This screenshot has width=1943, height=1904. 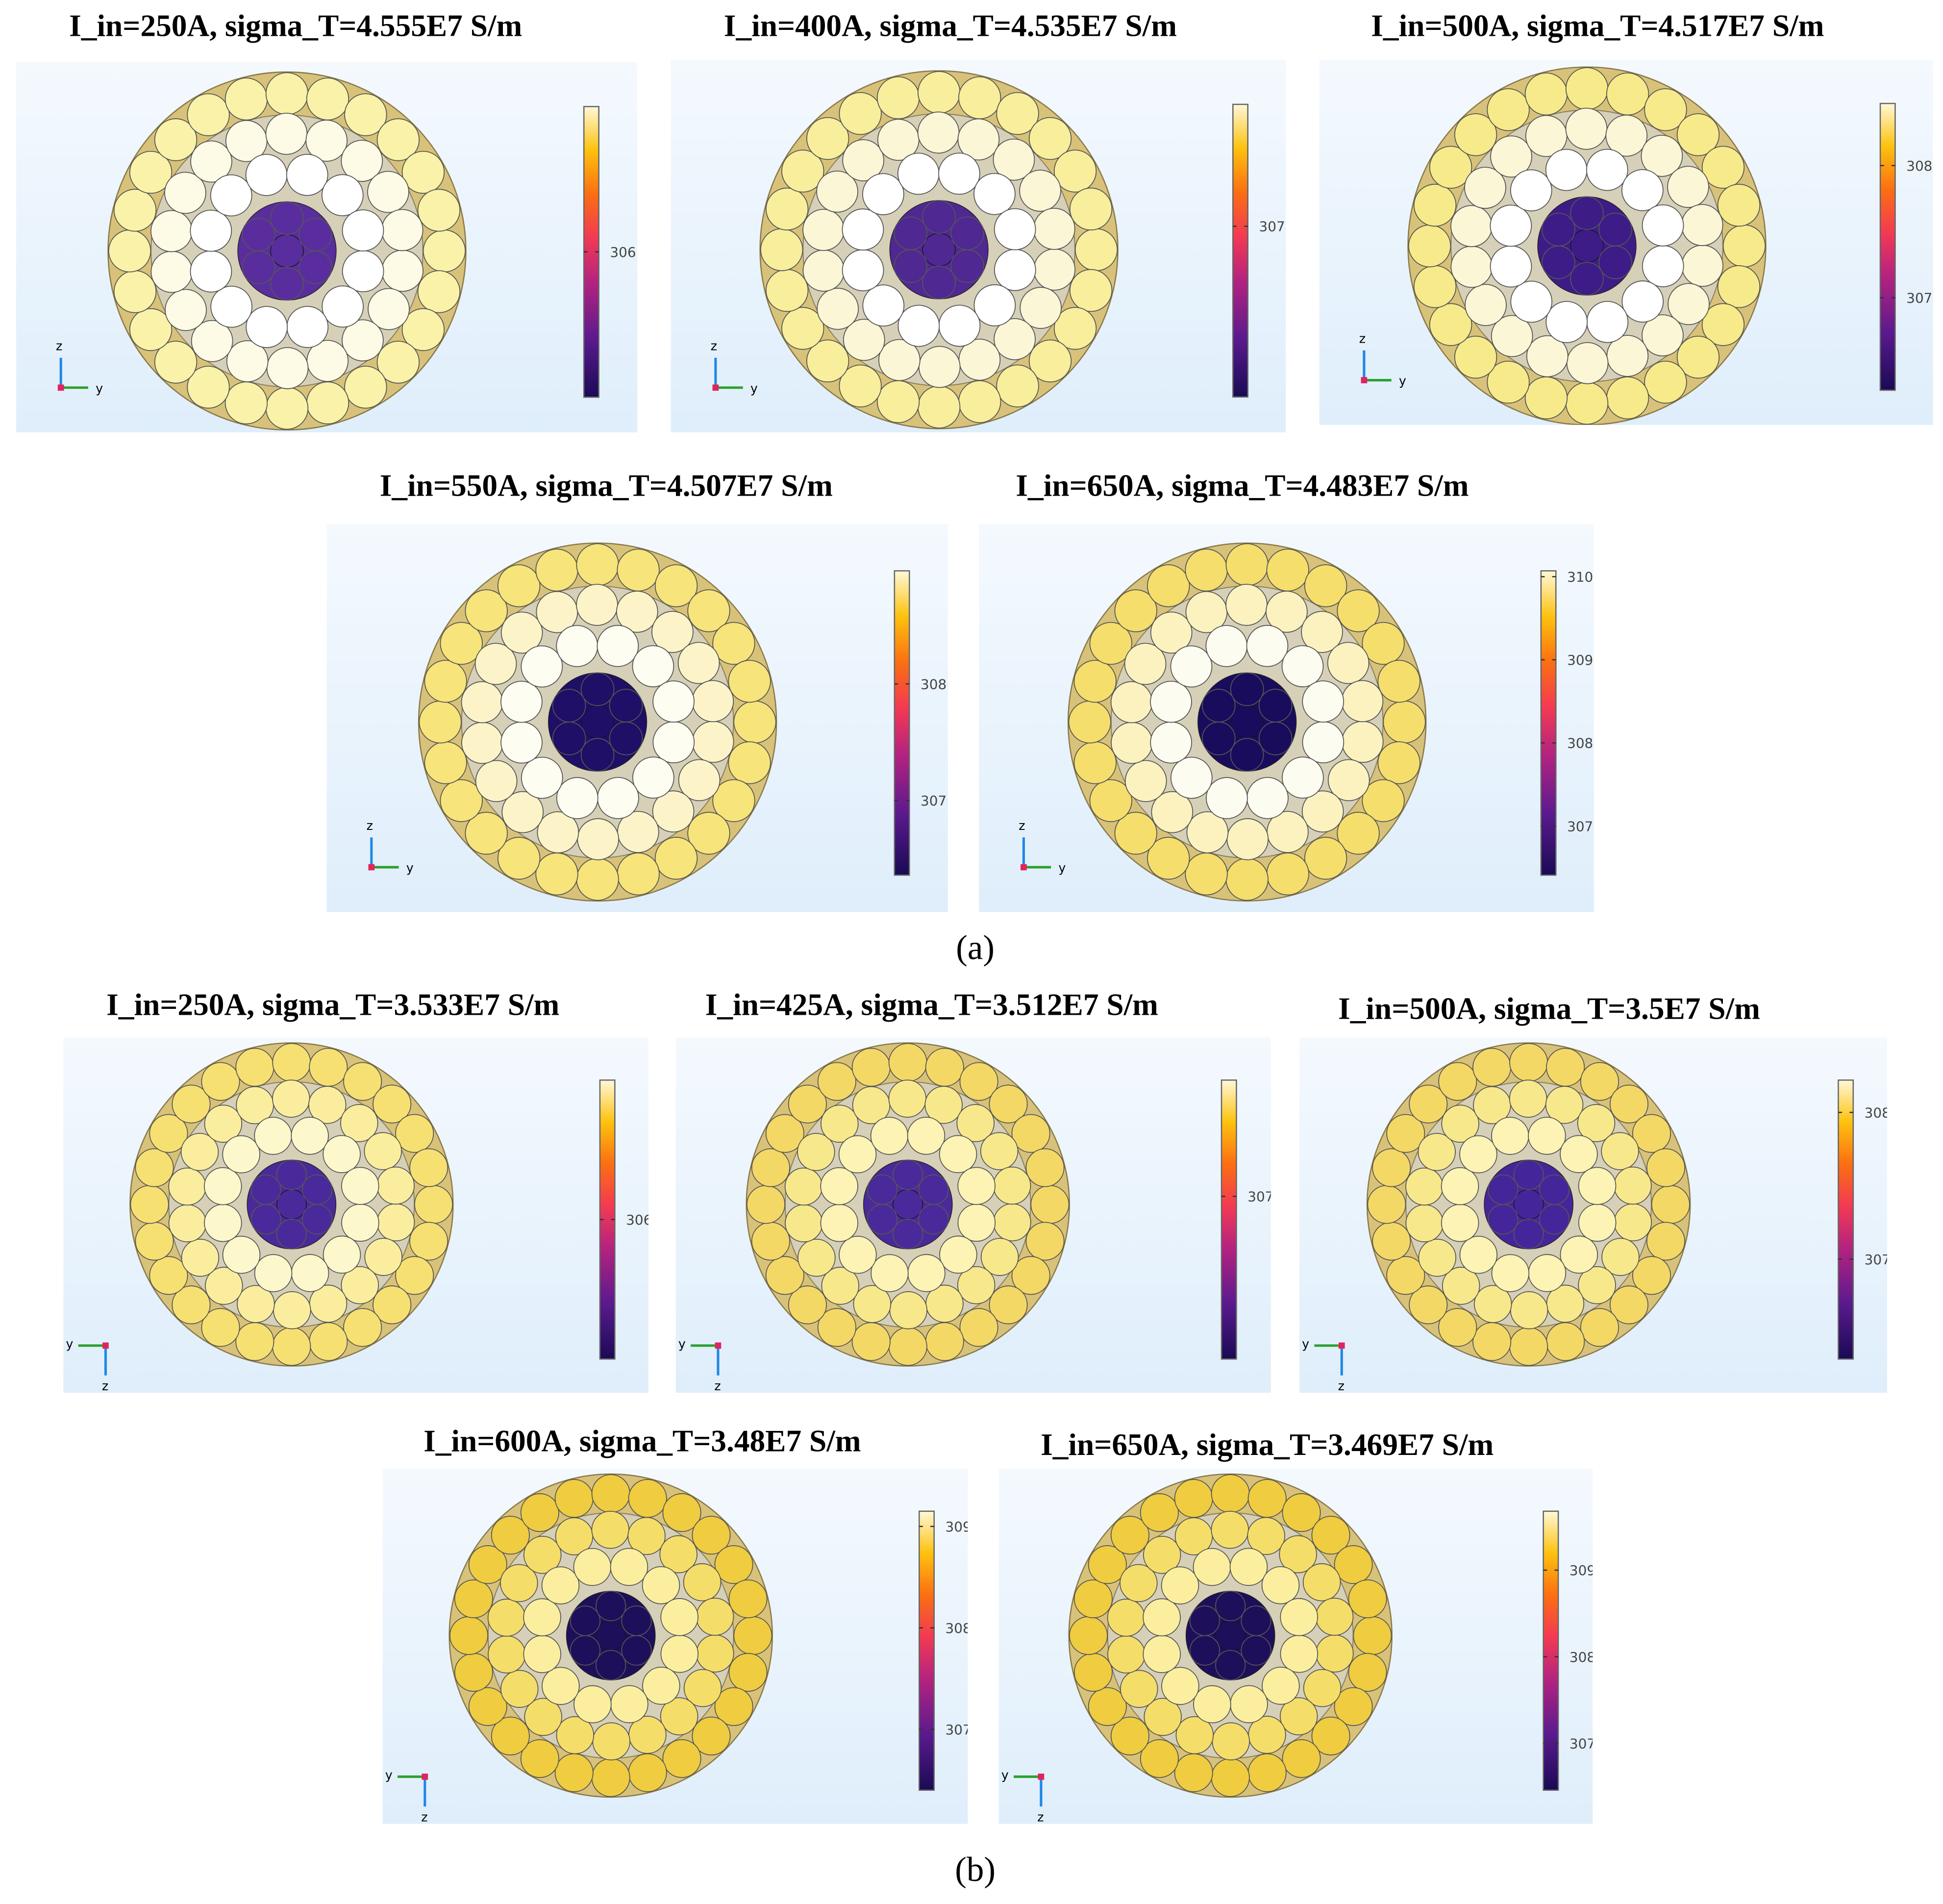 I want to click on colorbar, so click(x=902, y=723).